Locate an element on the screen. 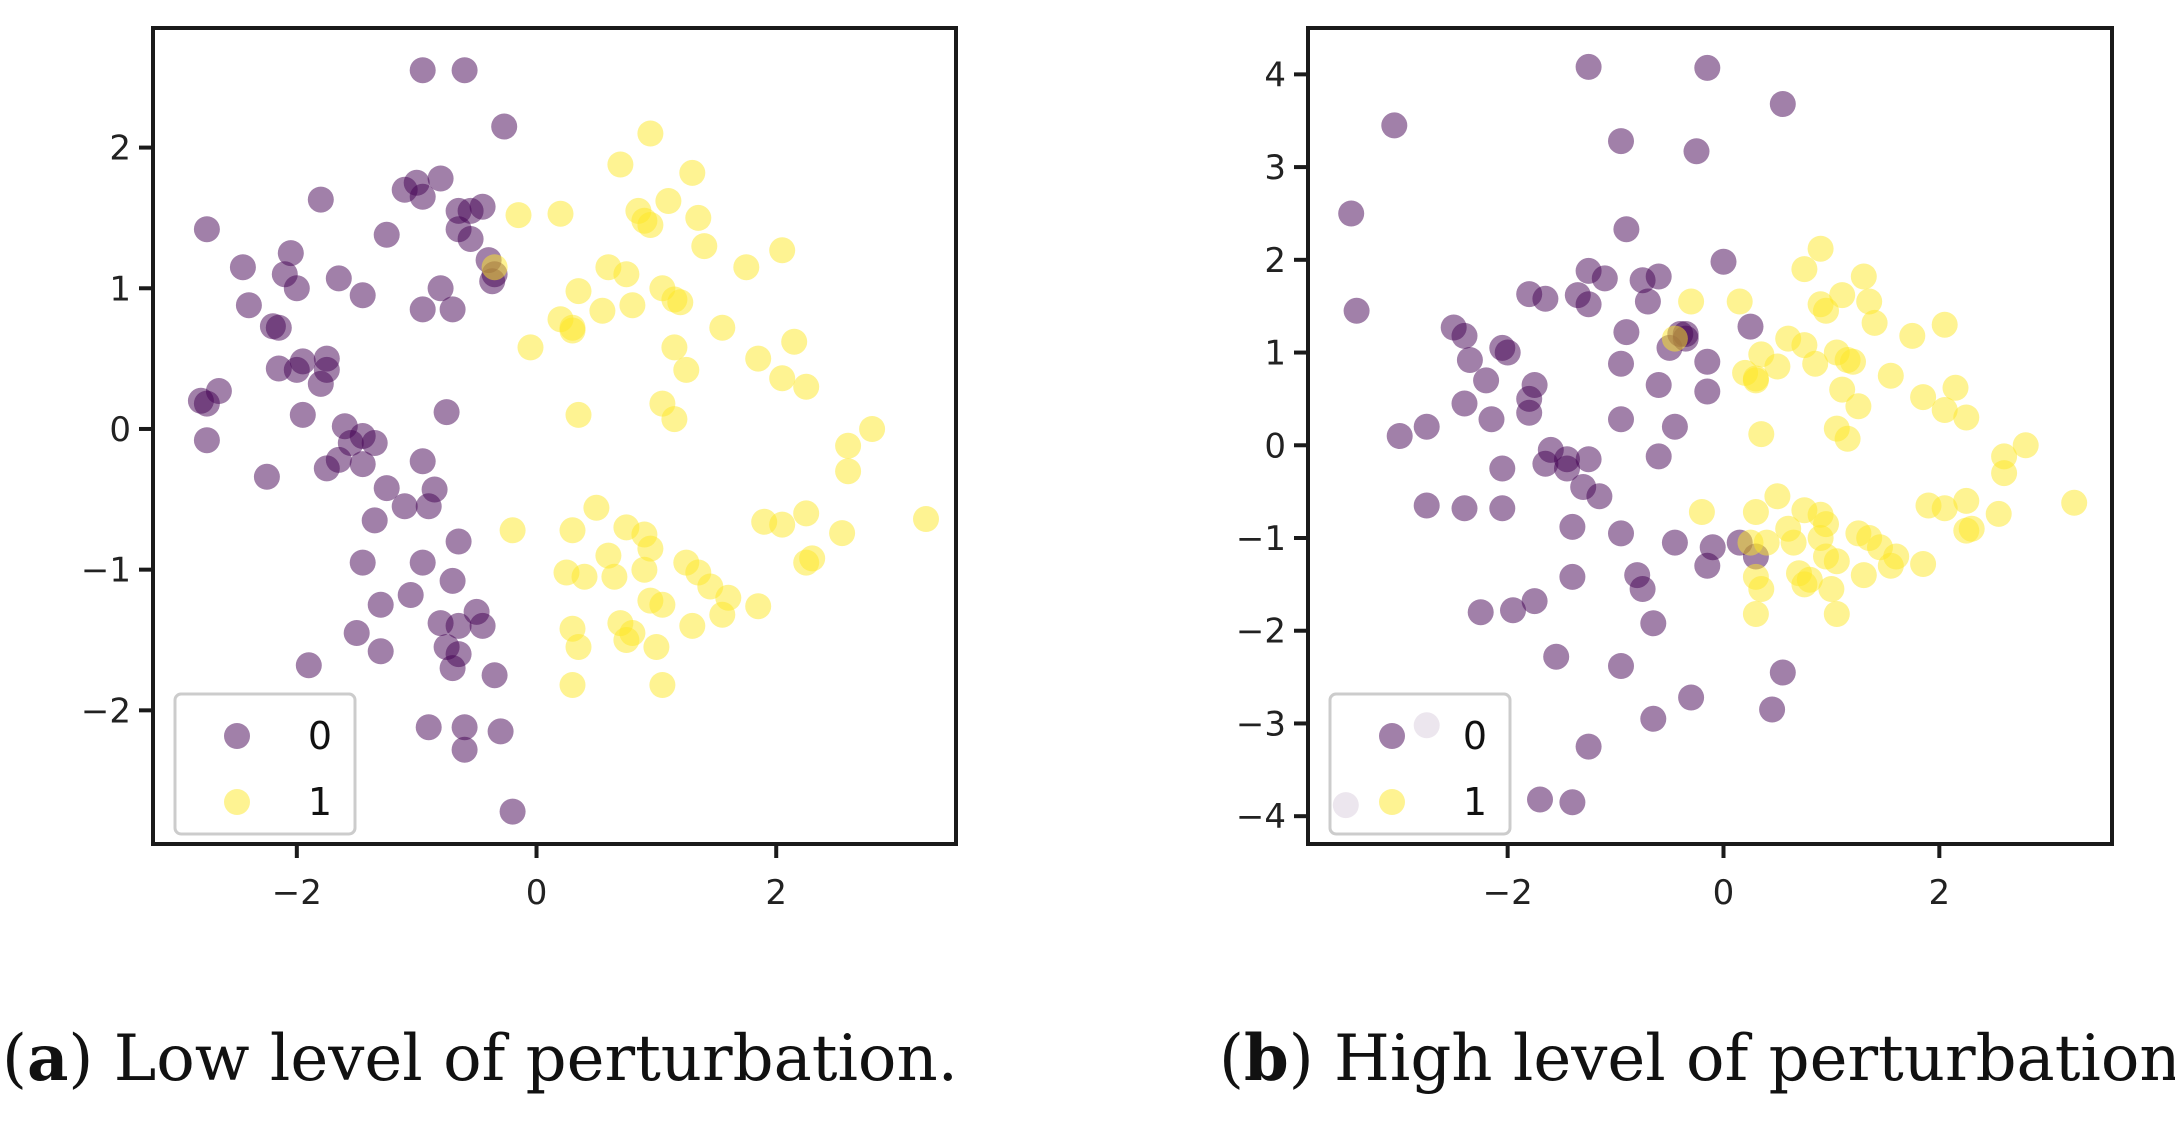 This screenshot has width=2175, height=1132. y-tick-label: 1 is located at coordinates (1275, 354).